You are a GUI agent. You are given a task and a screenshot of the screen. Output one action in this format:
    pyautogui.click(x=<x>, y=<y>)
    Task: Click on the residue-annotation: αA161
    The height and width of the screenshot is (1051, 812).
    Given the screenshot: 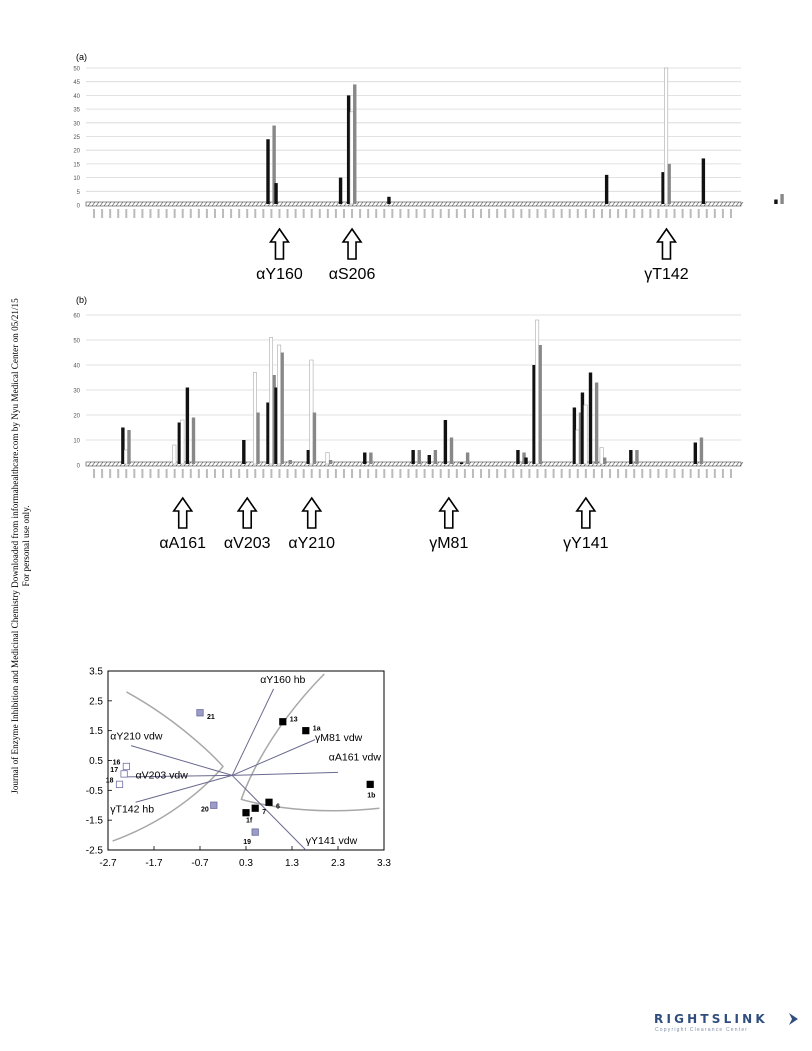 What is the action you would take?
    pyautogui.click(x=182, y=543)
    